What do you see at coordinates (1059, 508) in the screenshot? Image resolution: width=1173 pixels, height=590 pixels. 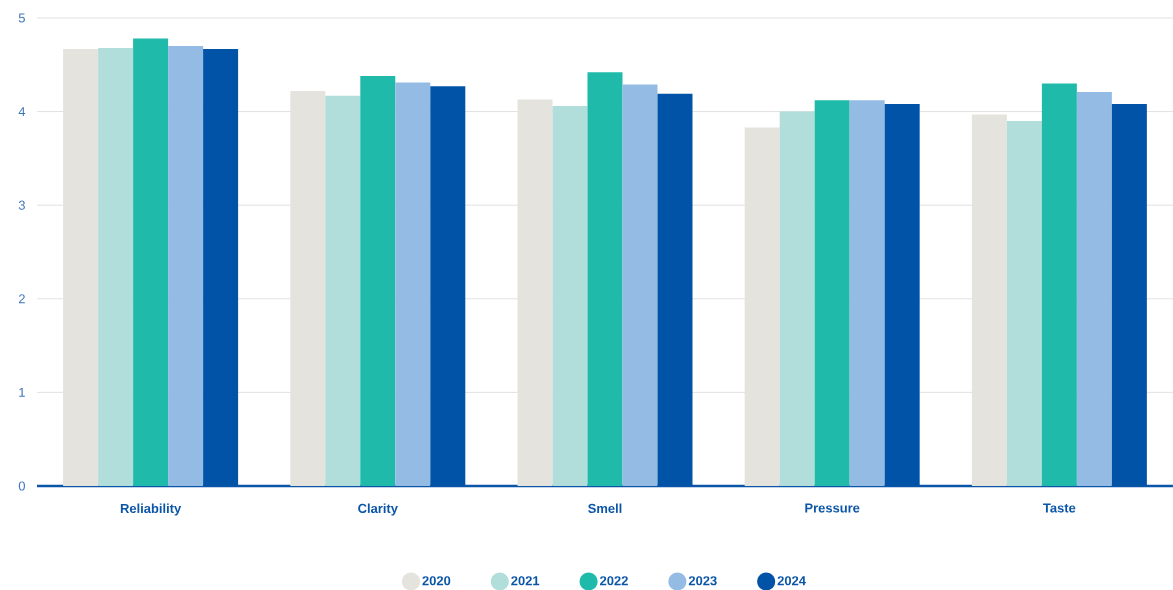 I see `x-tick-label: Taste` at bounding box center [1059, 508].